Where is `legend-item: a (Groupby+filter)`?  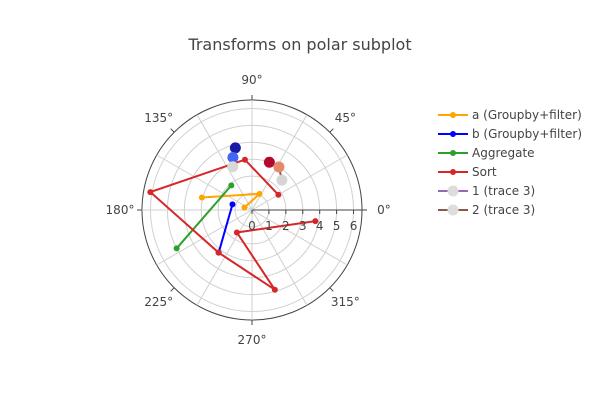
legend-item: a (Groupby+filter) is located at coordinates (510, 115).